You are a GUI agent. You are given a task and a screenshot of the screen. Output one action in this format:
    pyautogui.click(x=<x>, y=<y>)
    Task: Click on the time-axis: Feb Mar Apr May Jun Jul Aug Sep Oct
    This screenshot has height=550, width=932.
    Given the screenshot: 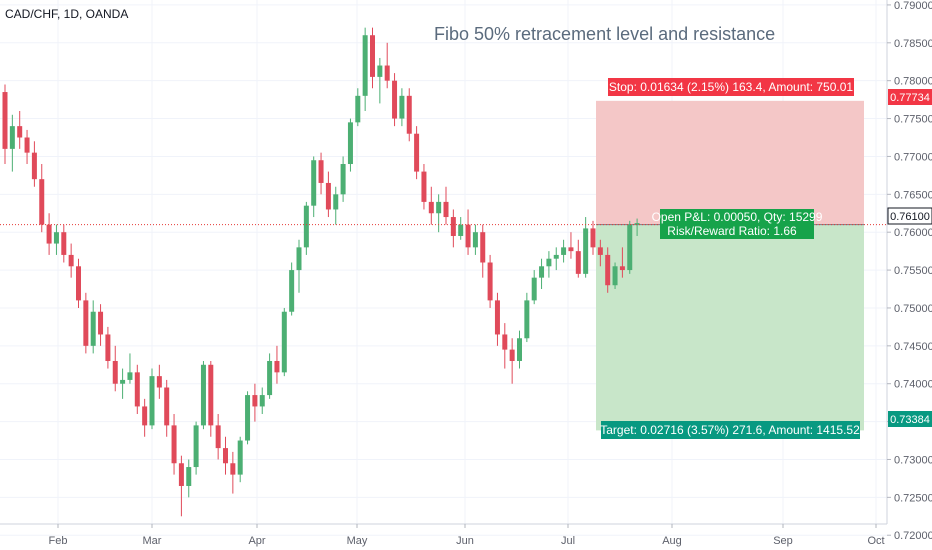 What is the action you would take?
    pyautogui.click(x=443, y=535)
    